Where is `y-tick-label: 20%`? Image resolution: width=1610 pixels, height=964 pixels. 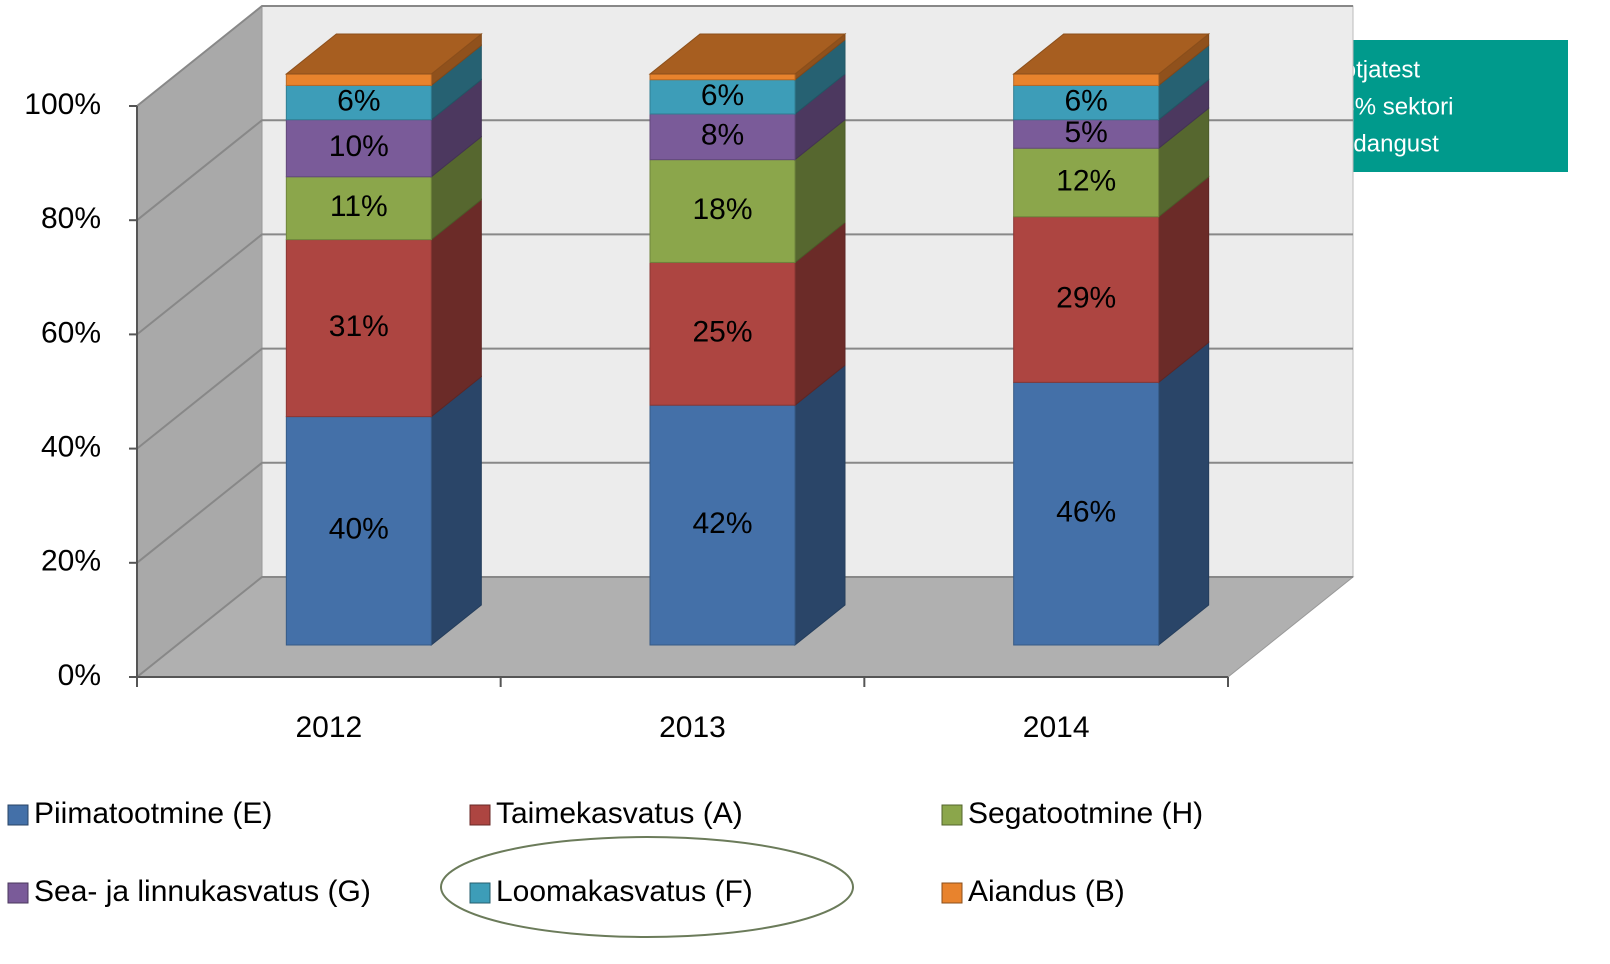 y-tick-label: 20% is located at coordinates (71, 561).